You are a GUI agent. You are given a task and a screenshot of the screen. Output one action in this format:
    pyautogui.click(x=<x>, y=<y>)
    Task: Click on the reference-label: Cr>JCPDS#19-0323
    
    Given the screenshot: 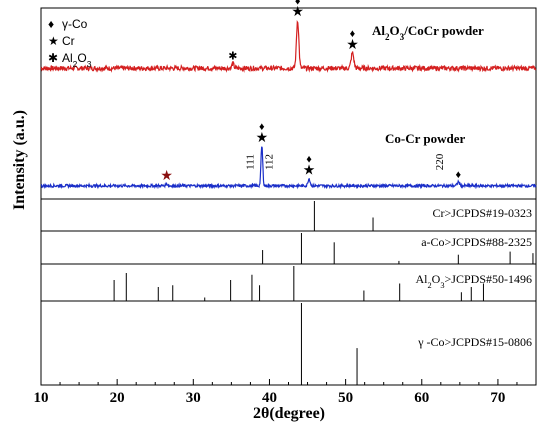 What is the action you would take?
    pyautogui.click(x=482, y=213)
    